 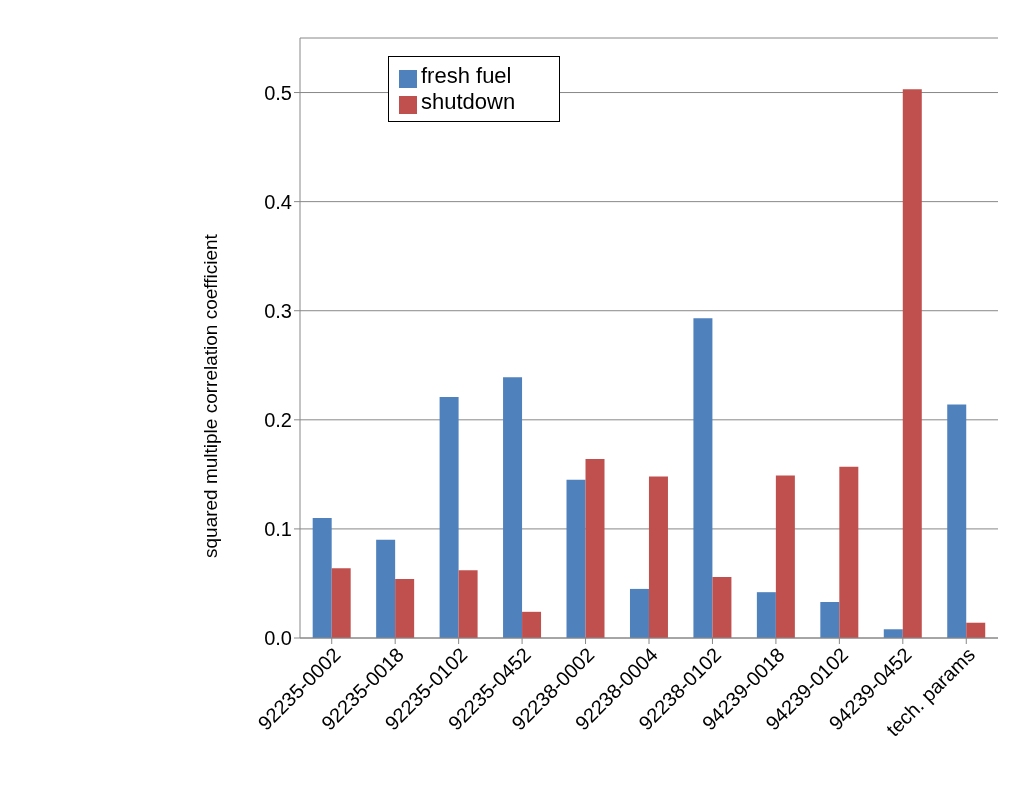 I want to click on y-tick-label: 0.4, so click(x=278, y=201).